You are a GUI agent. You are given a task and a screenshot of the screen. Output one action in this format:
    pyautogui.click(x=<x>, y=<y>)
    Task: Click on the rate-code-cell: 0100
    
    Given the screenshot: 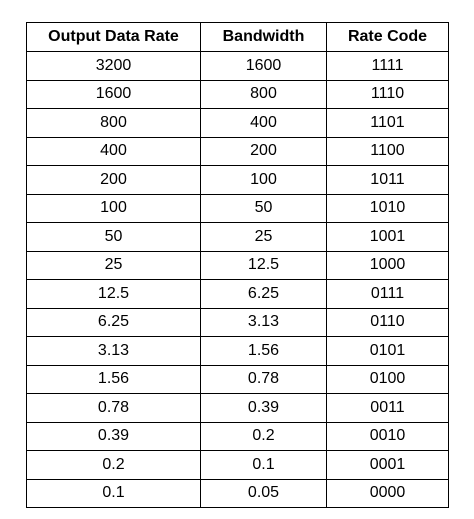 What is the action you would take?
    pyautogui.click(x=387, y=379)
    